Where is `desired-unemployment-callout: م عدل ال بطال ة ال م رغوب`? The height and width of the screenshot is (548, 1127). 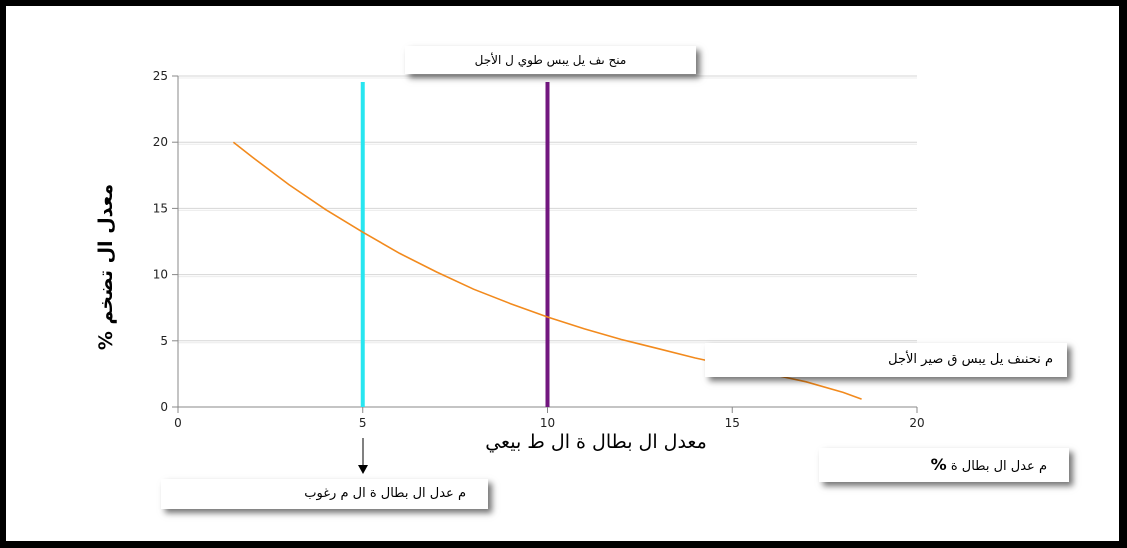
desired-unemployment-callout: م عدل ال بطال ة ال م رغوب is located at coordinates (324, 494).